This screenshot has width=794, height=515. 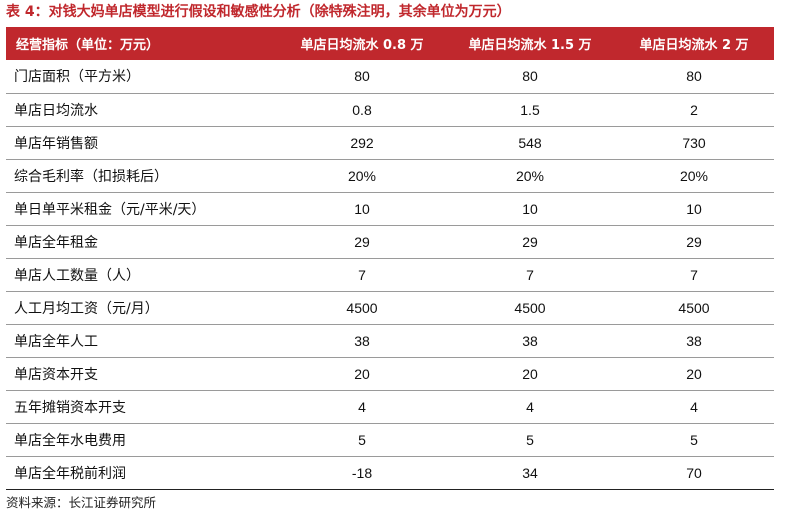 What do you see at coordinates (27, 12) in the screenshot?
I see `caption-prefix: 表 4：` at bounding box center [27, 12].